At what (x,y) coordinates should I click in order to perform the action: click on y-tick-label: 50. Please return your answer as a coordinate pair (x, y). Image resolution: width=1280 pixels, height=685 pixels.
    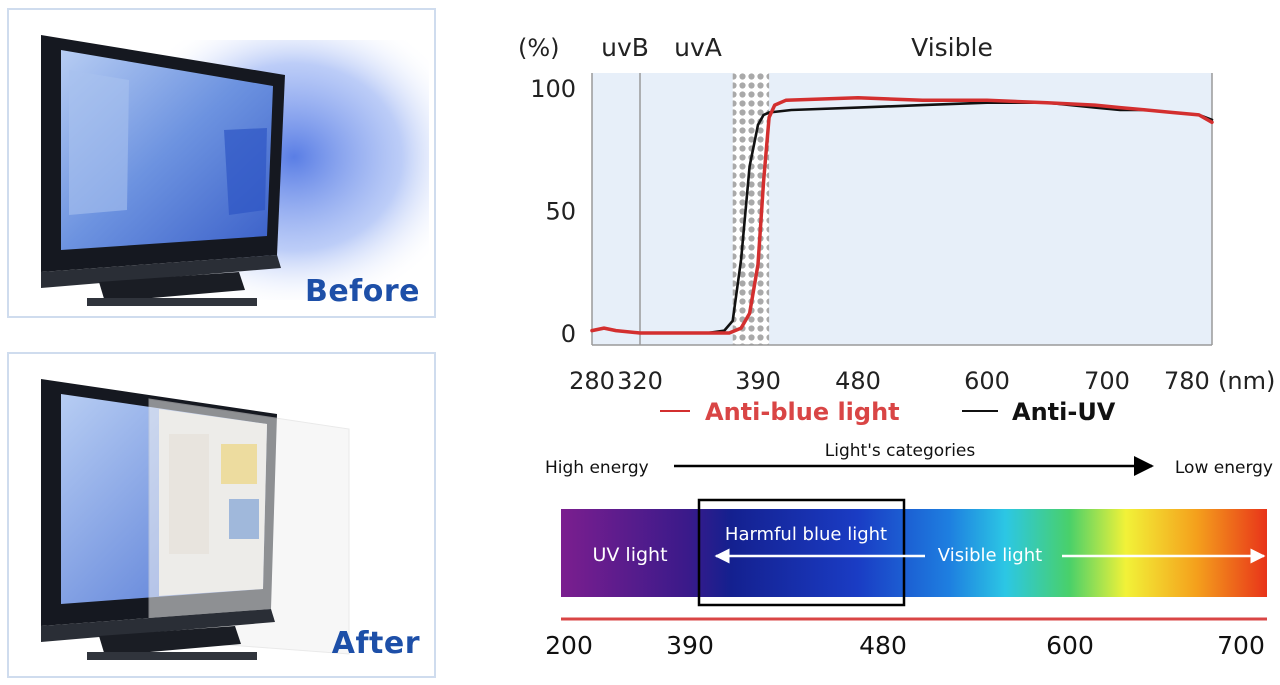
    Looking at the image, I should click on (560, 212).